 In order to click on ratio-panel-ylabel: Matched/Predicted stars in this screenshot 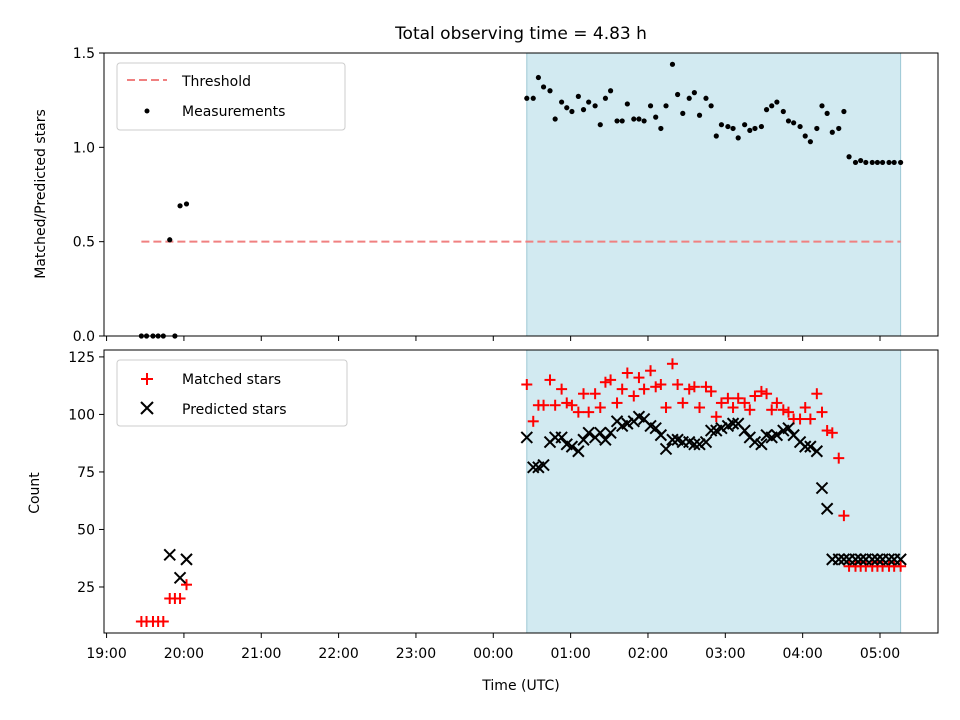, I will do `click(41, 194)`.